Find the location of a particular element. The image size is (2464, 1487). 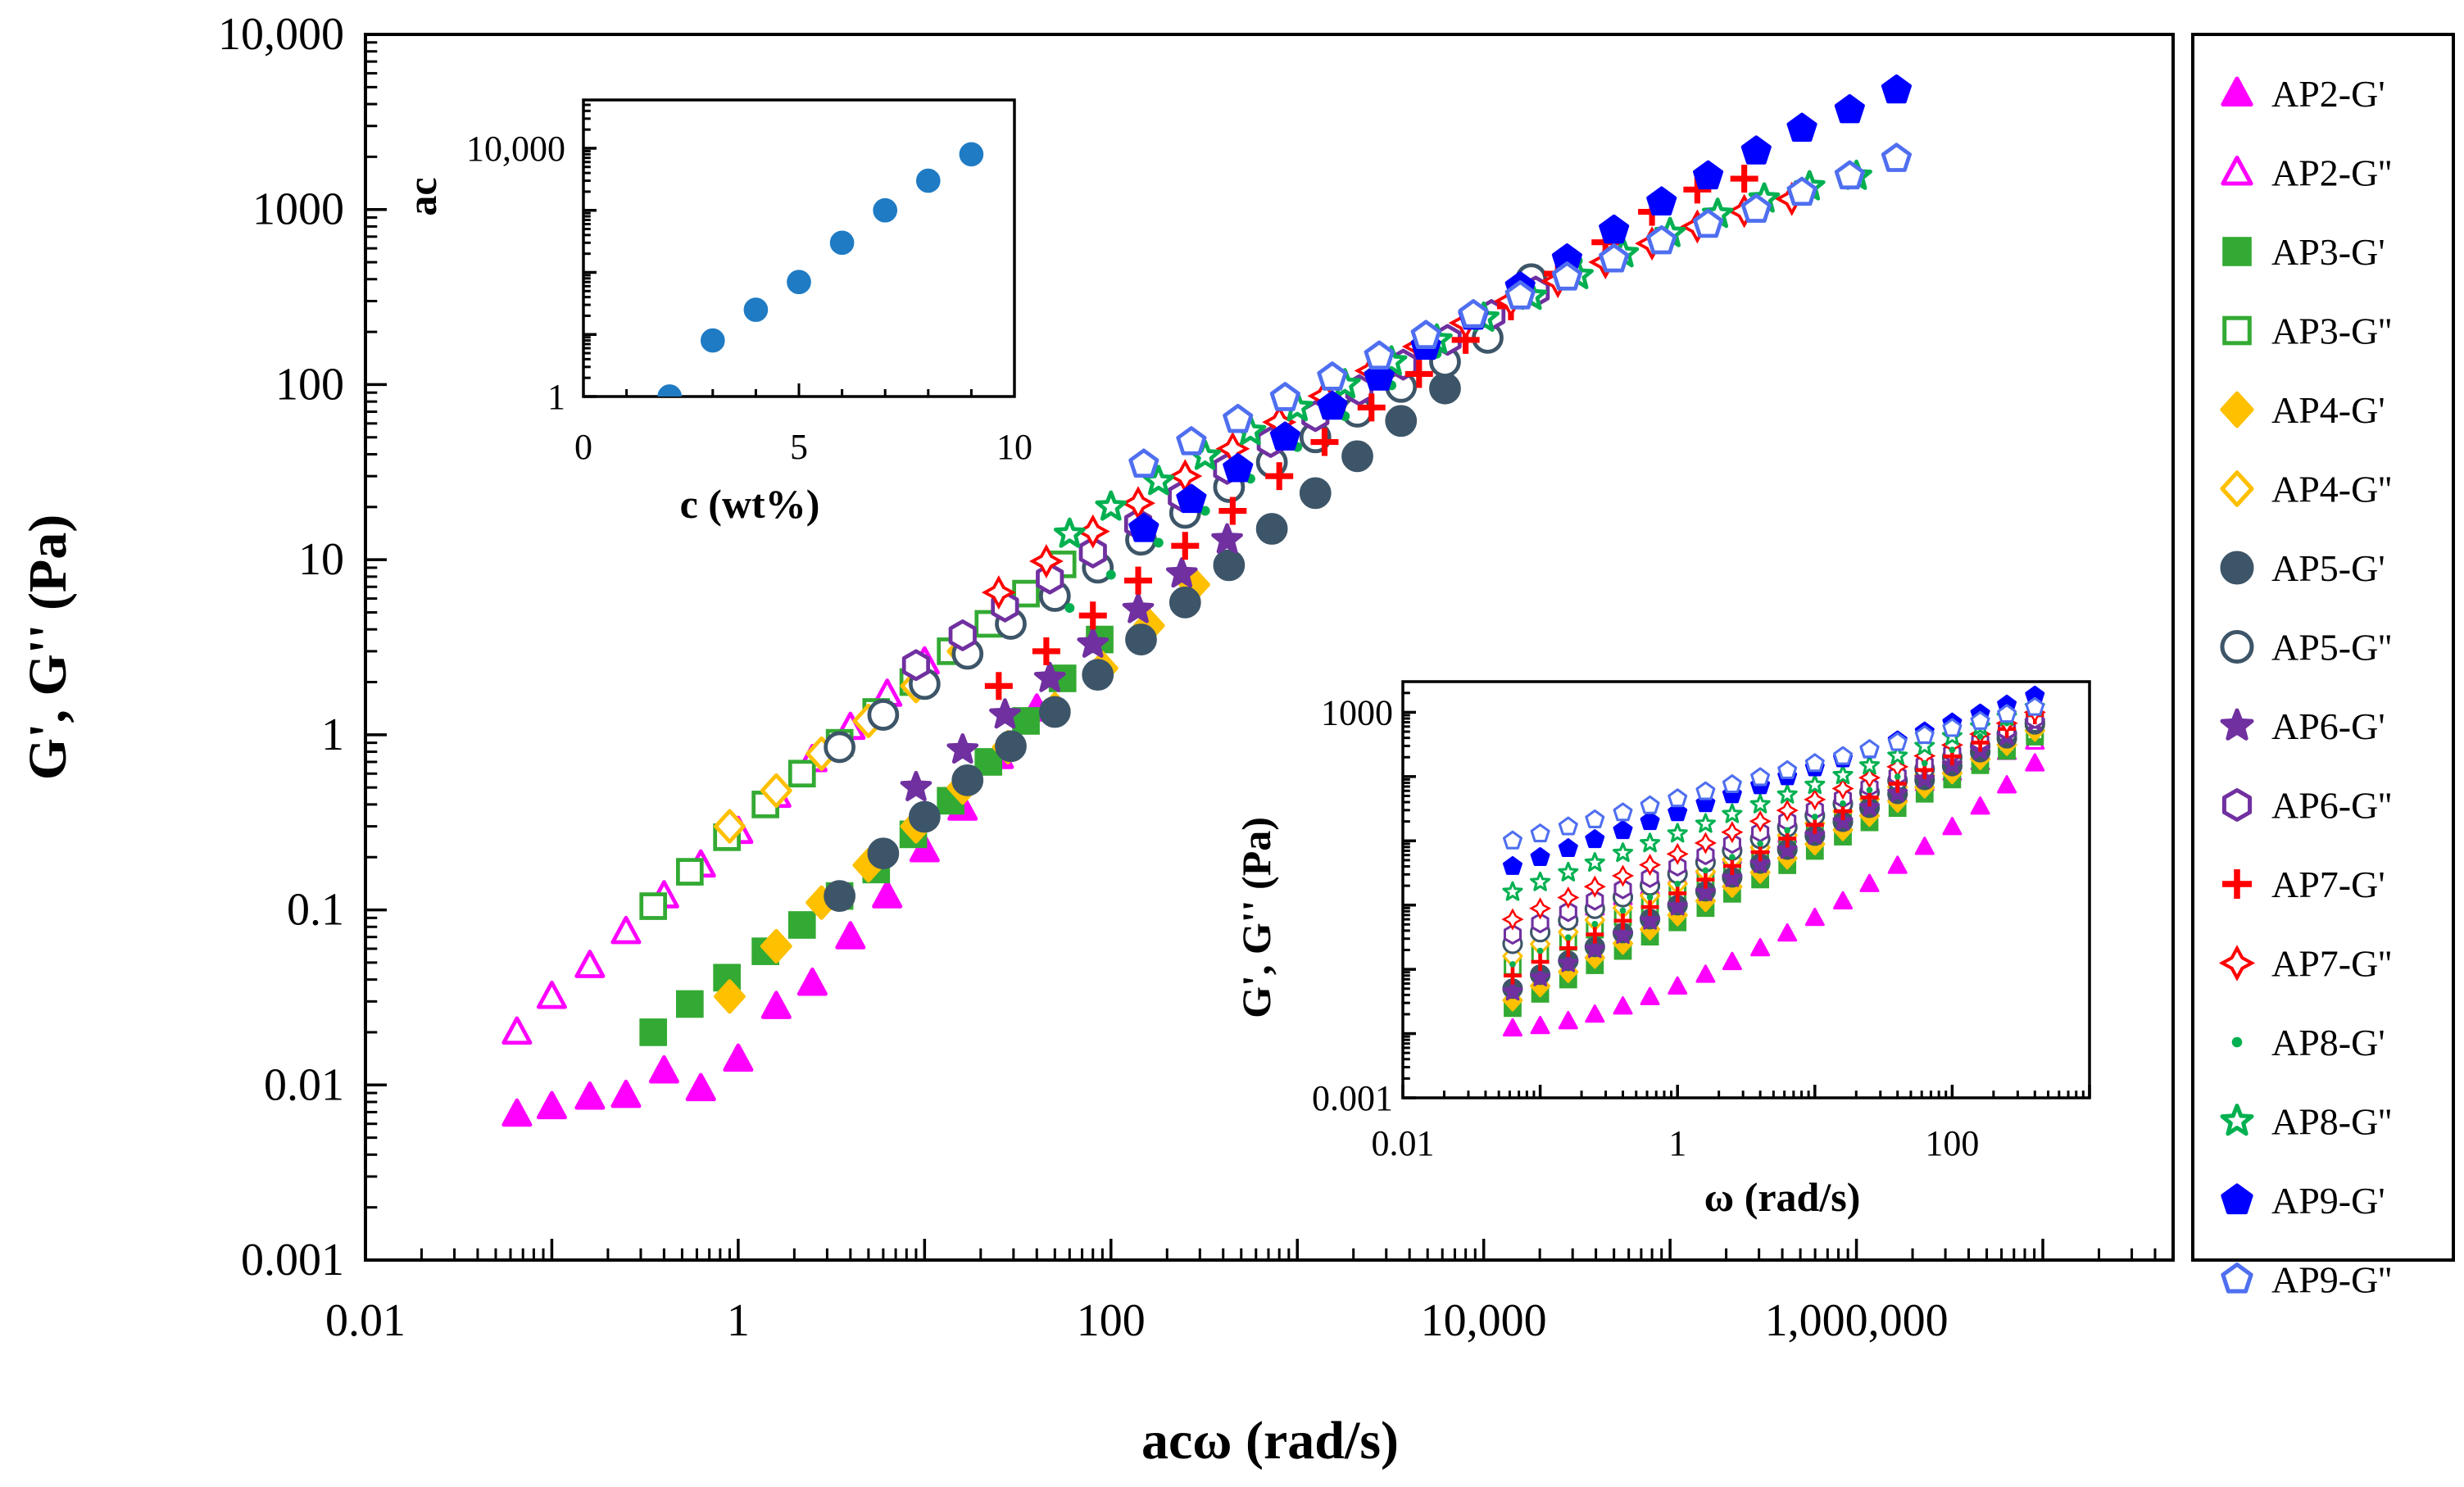

inset-ac-x-axis-label: c (wt%) is located at coordinates (750, 504).